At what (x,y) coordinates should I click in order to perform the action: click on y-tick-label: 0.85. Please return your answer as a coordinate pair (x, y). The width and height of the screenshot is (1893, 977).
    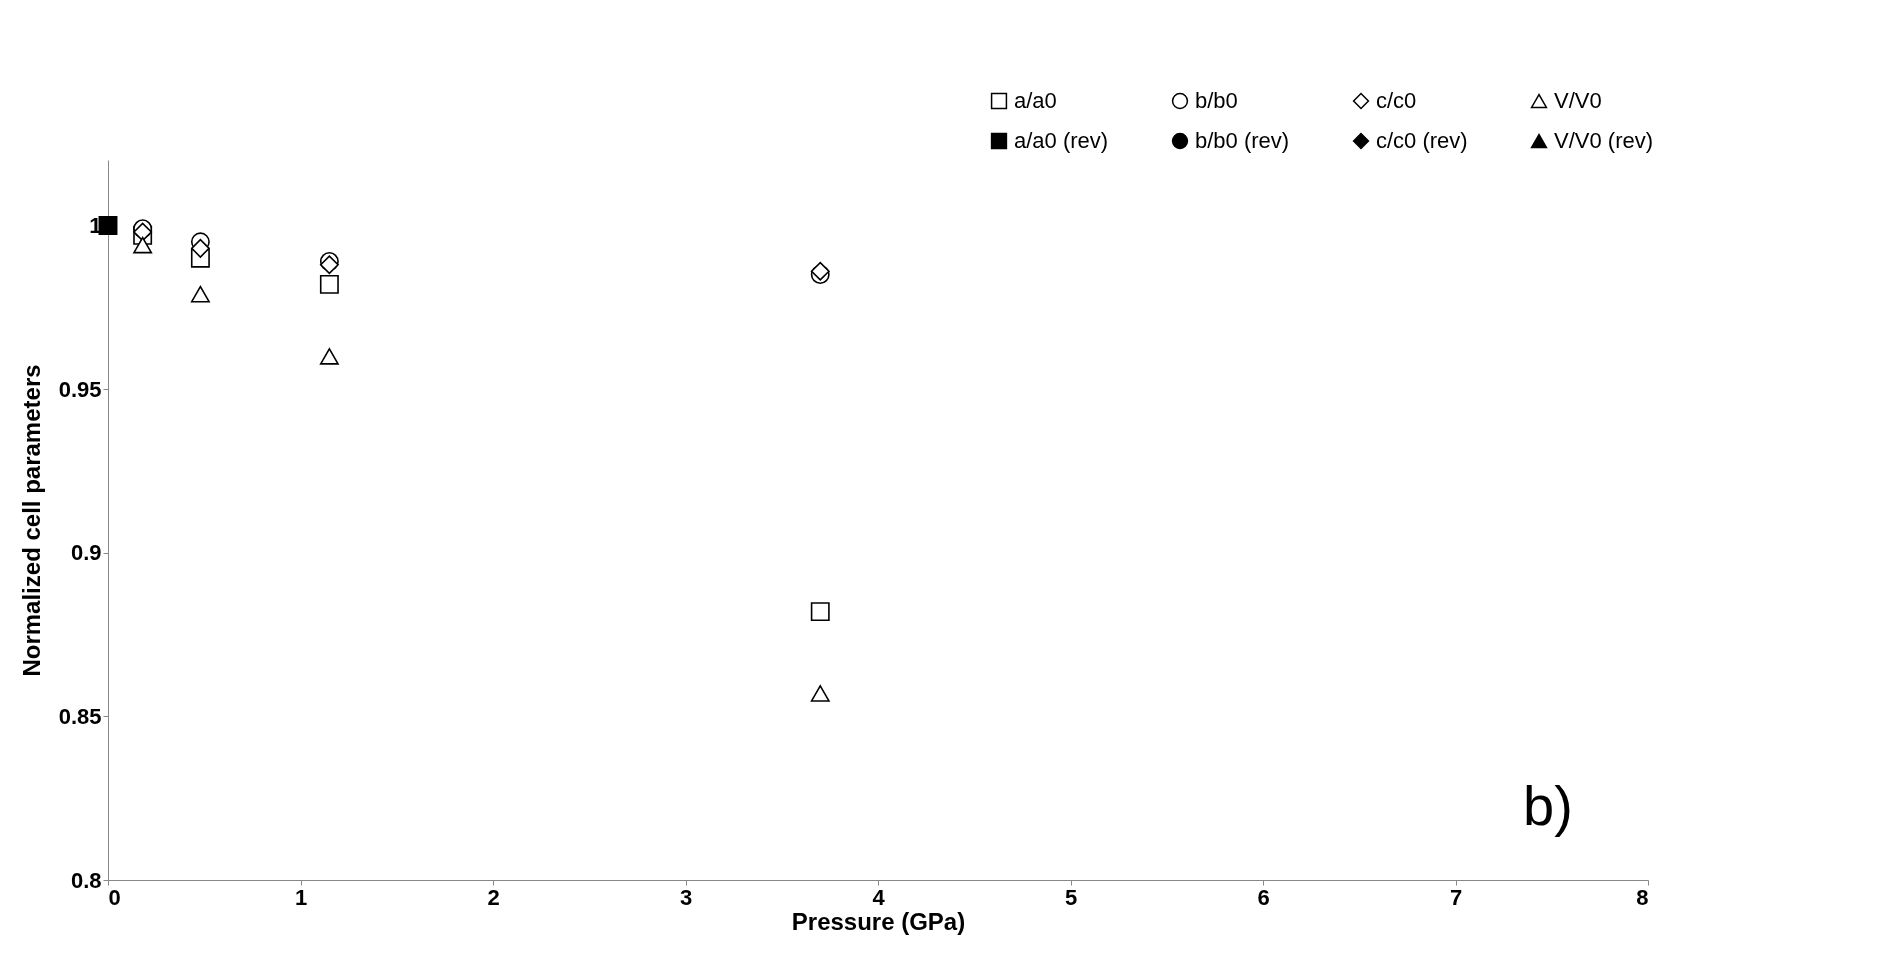
    Looking at the image, I should click on (80, 716).